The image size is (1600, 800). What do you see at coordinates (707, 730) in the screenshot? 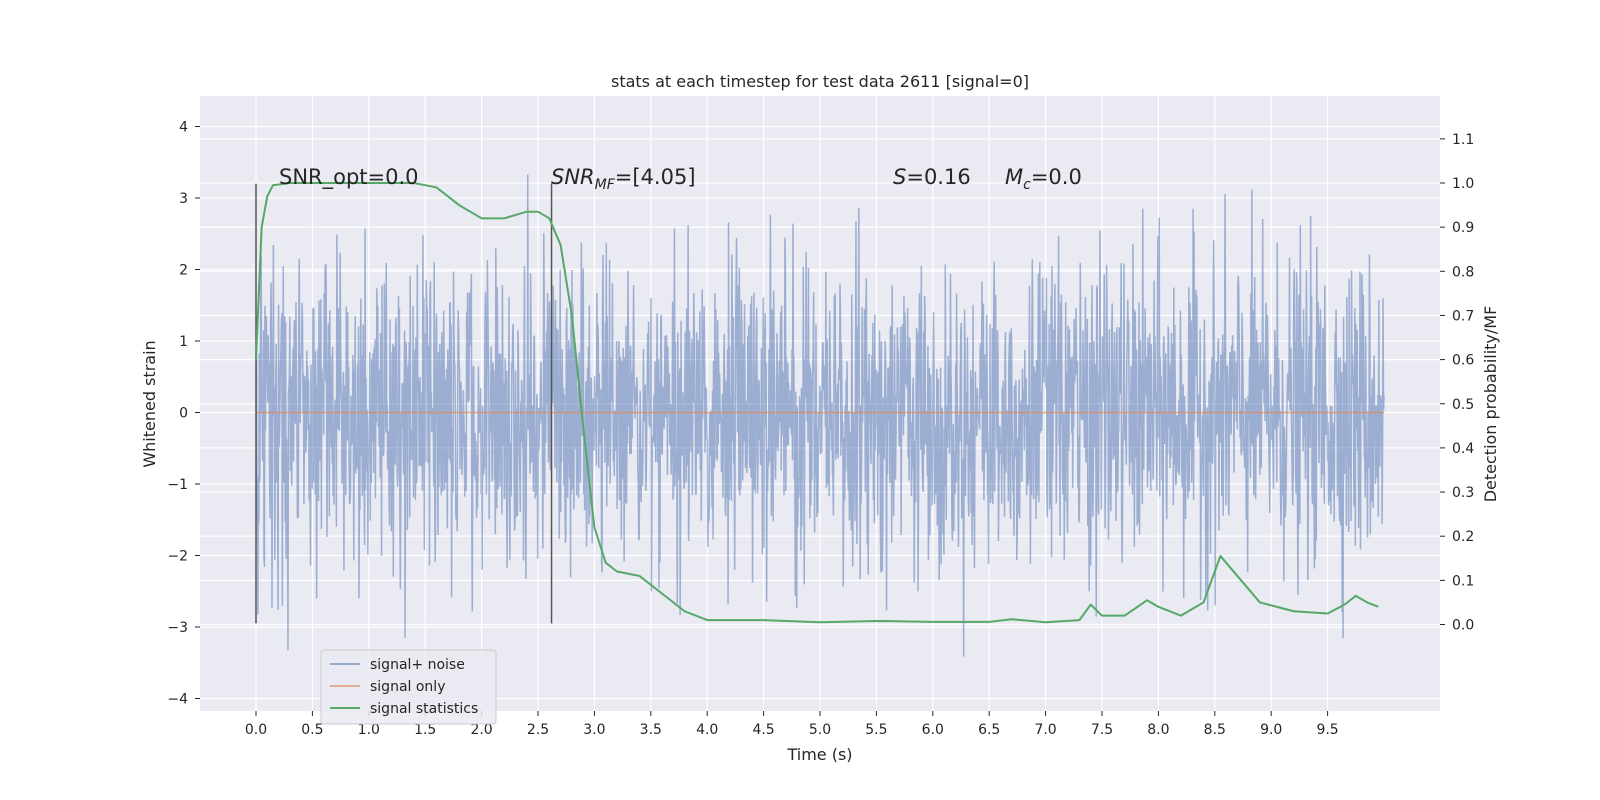
I see `x-tick-label: 4.0` at bounding box center [707, 730].